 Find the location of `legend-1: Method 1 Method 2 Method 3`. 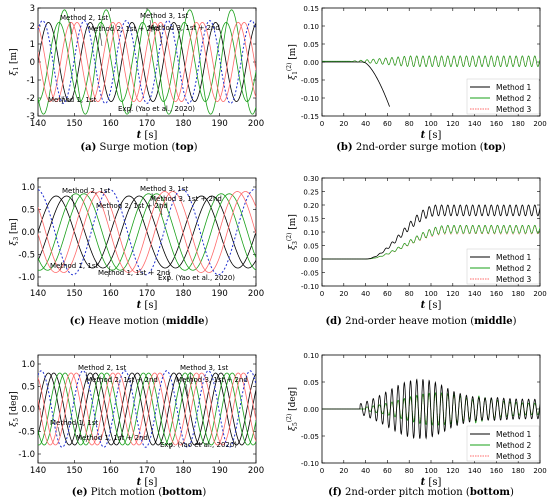

legend-1: Method 1 Method 2 Method 3 is located at coordinates (503, 96).